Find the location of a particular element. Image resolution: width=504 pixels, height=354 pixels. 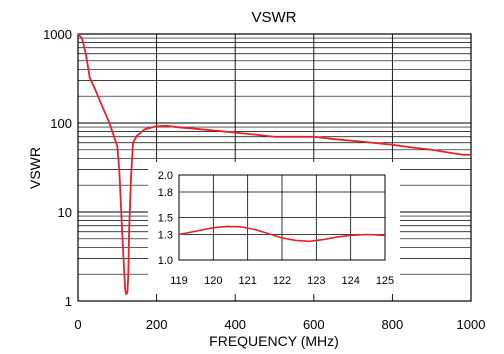

main-x-tick-label: 0 is located at coordinates (77, 324).